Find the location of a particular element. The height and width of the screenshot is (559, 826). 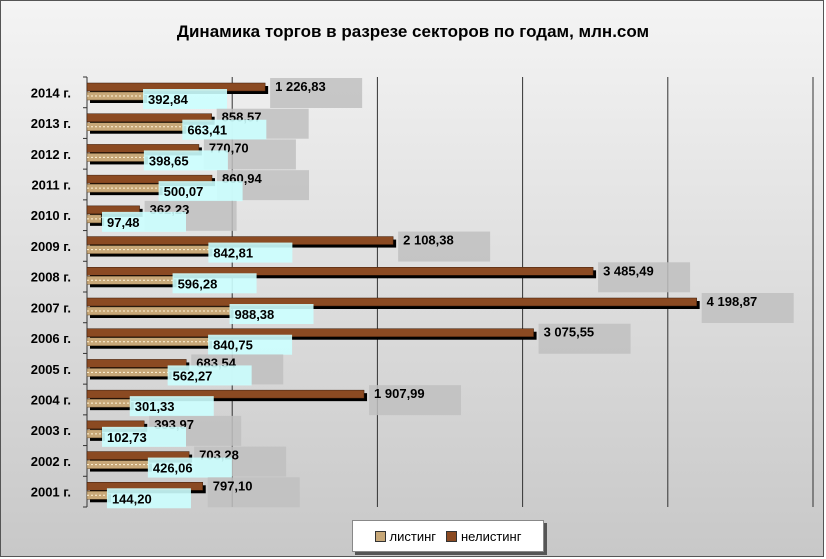

data-label-text: 2 108,38 is located at coordinates (428, 240).